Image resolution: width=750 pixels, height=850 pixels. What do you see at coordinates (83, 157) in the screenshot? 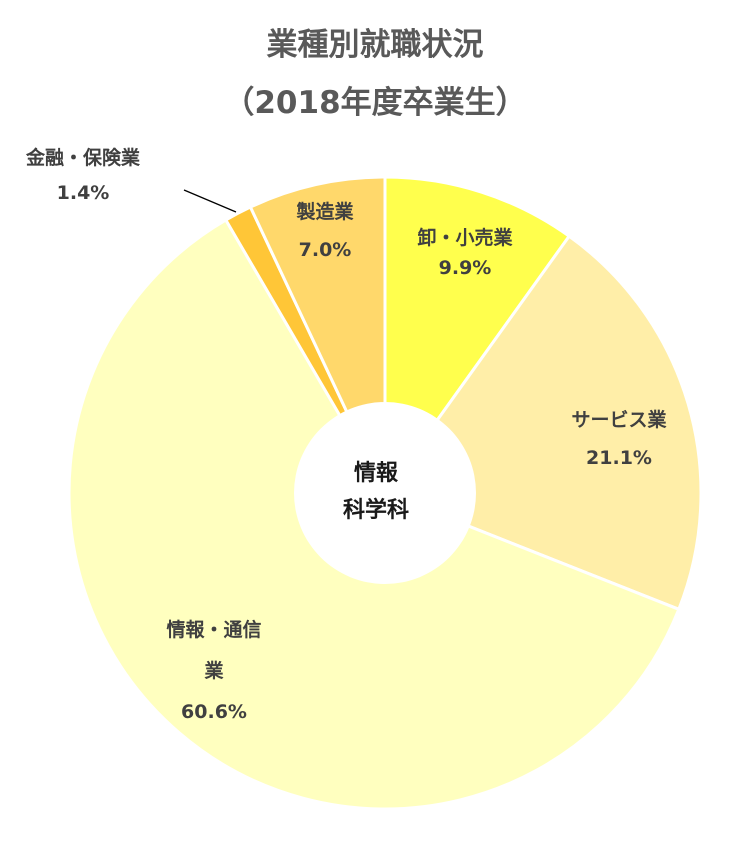
I see `slice-category-label: 金融・保険業` at bounding box center [83, 157].